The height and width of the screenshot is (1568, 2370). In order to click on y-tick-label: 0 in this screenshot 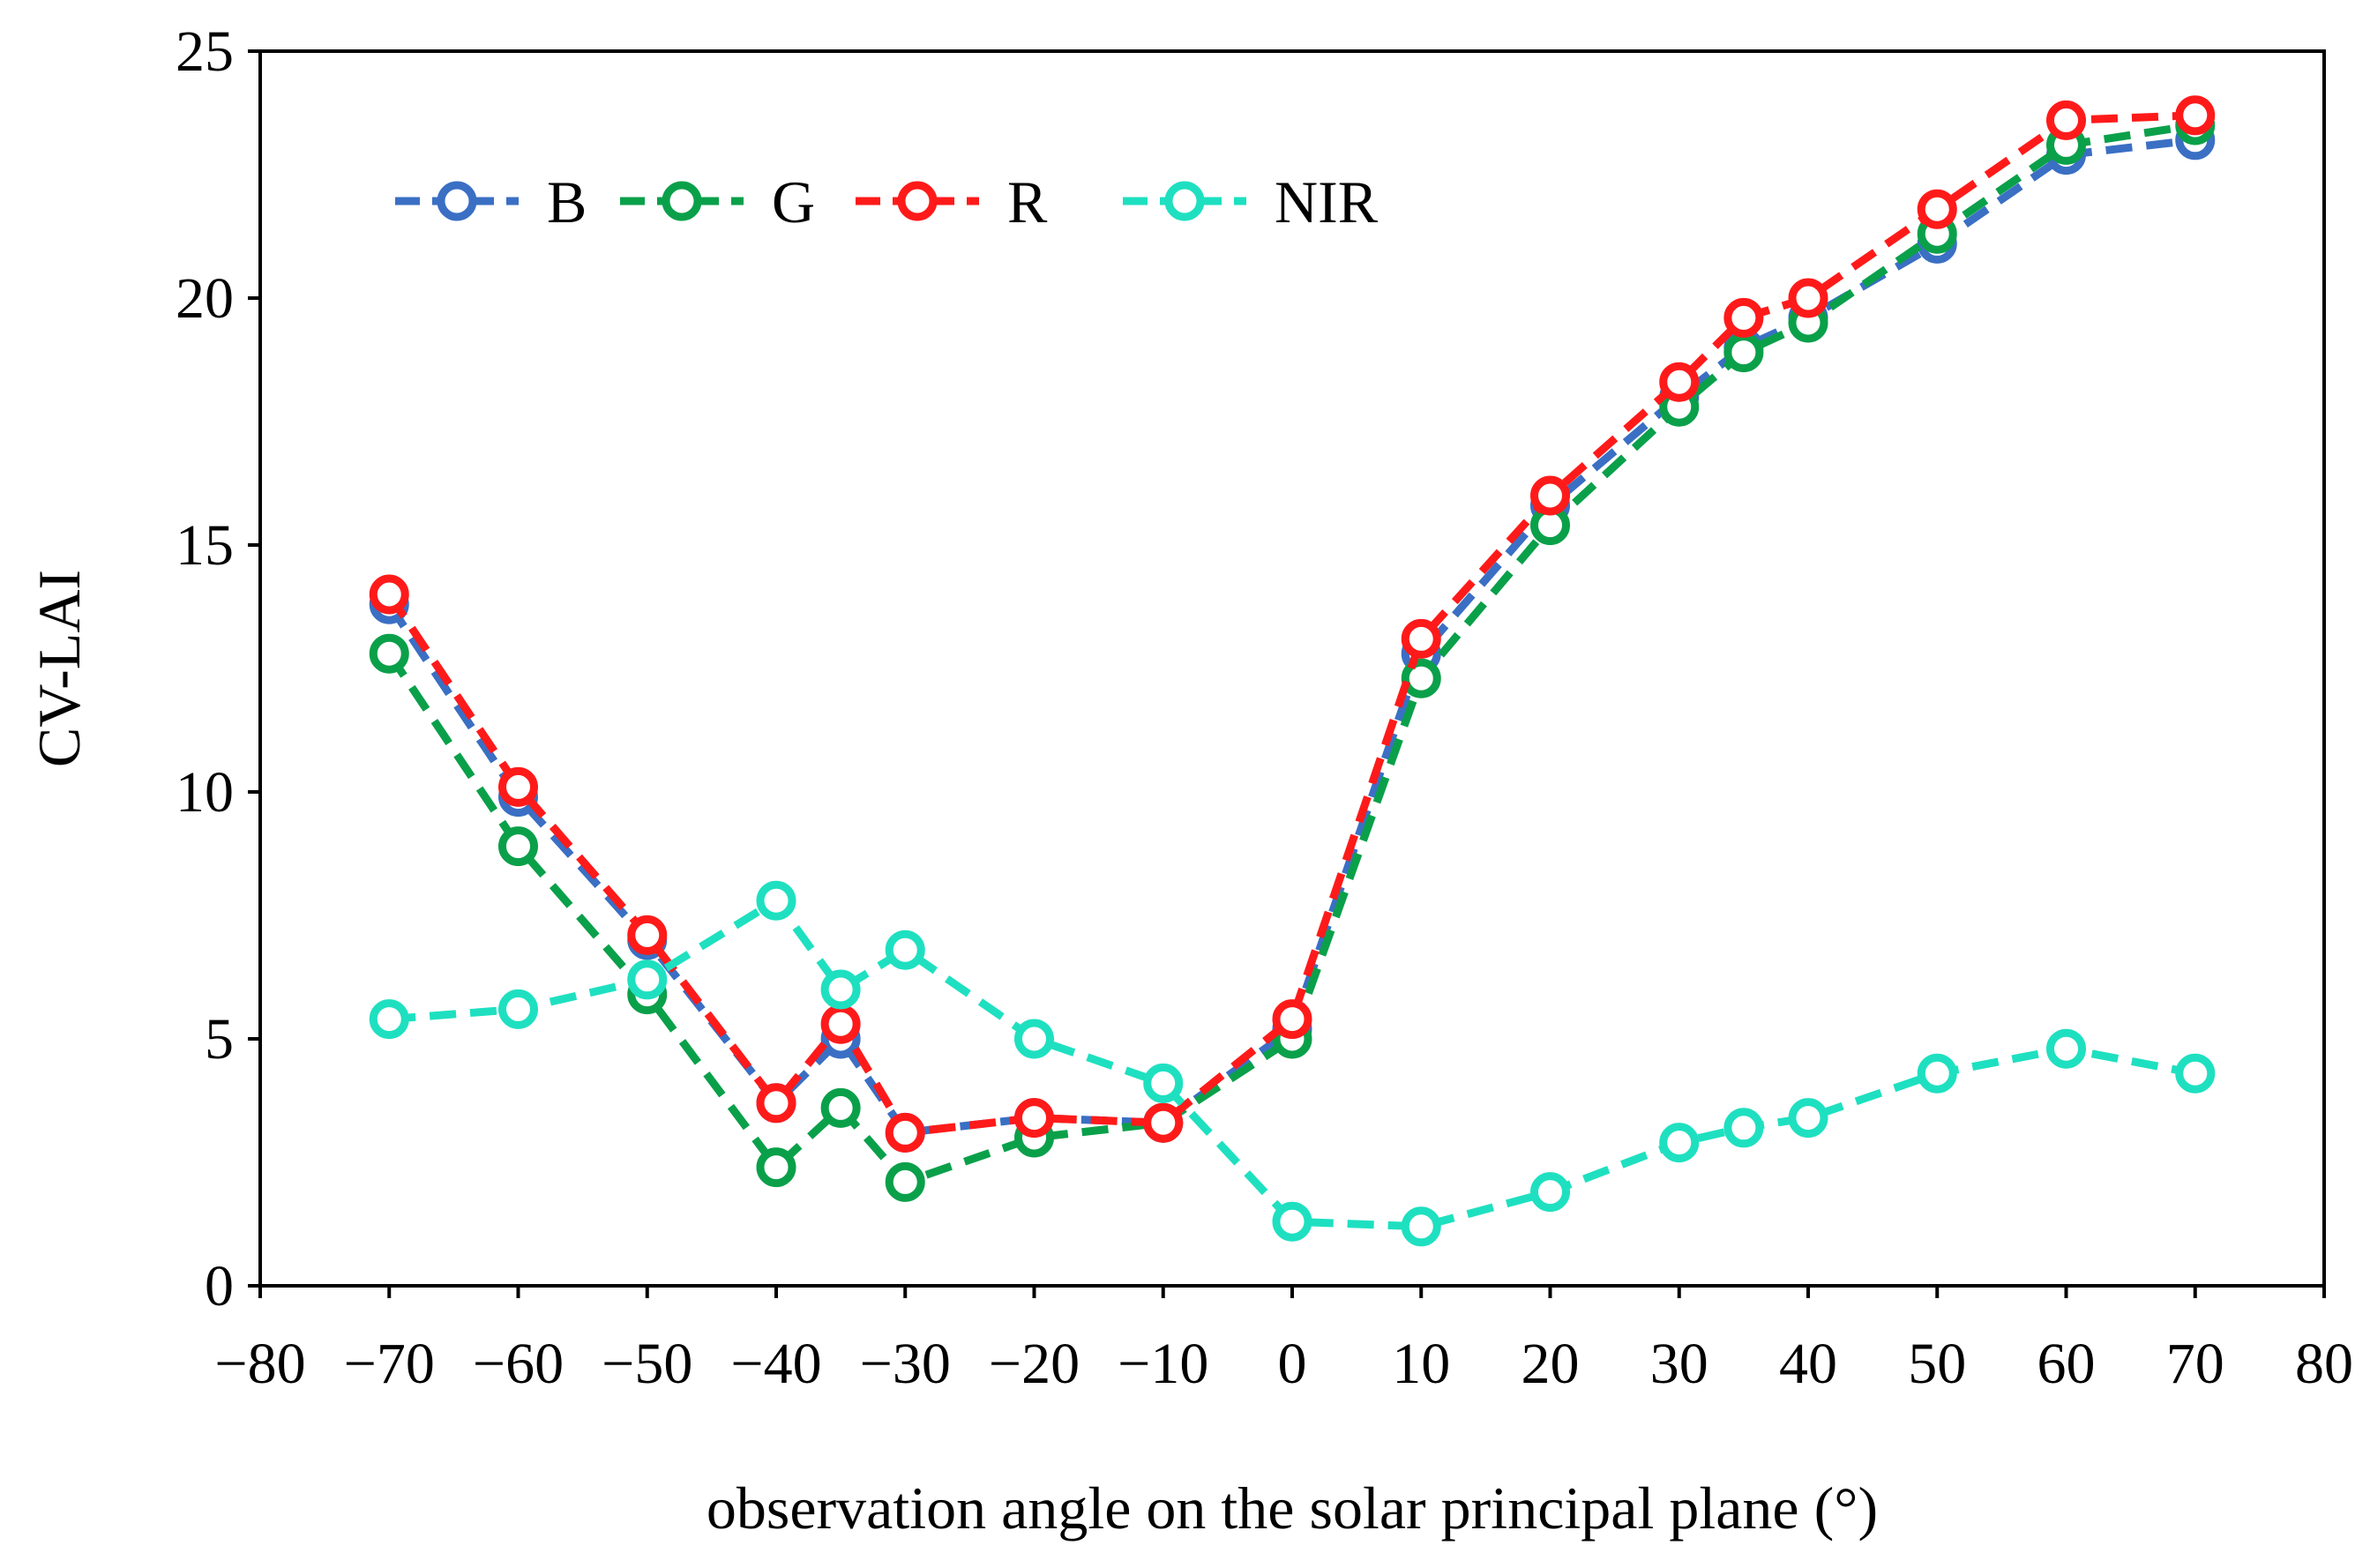, I will do `click(219, 1286)`.